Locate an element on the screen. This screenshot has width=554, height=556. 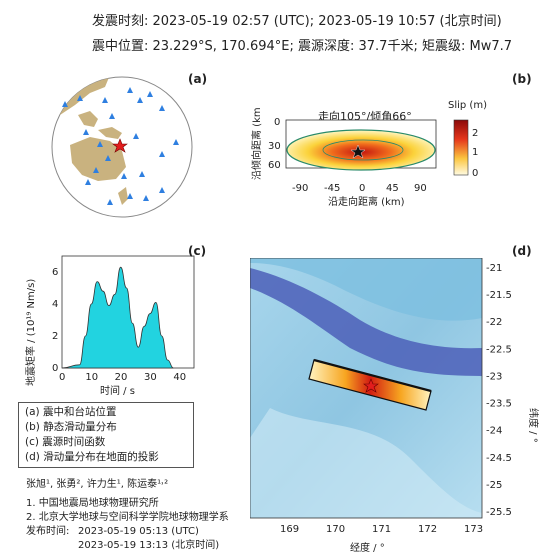
rupture-projection is located at coordinates (370, 384).